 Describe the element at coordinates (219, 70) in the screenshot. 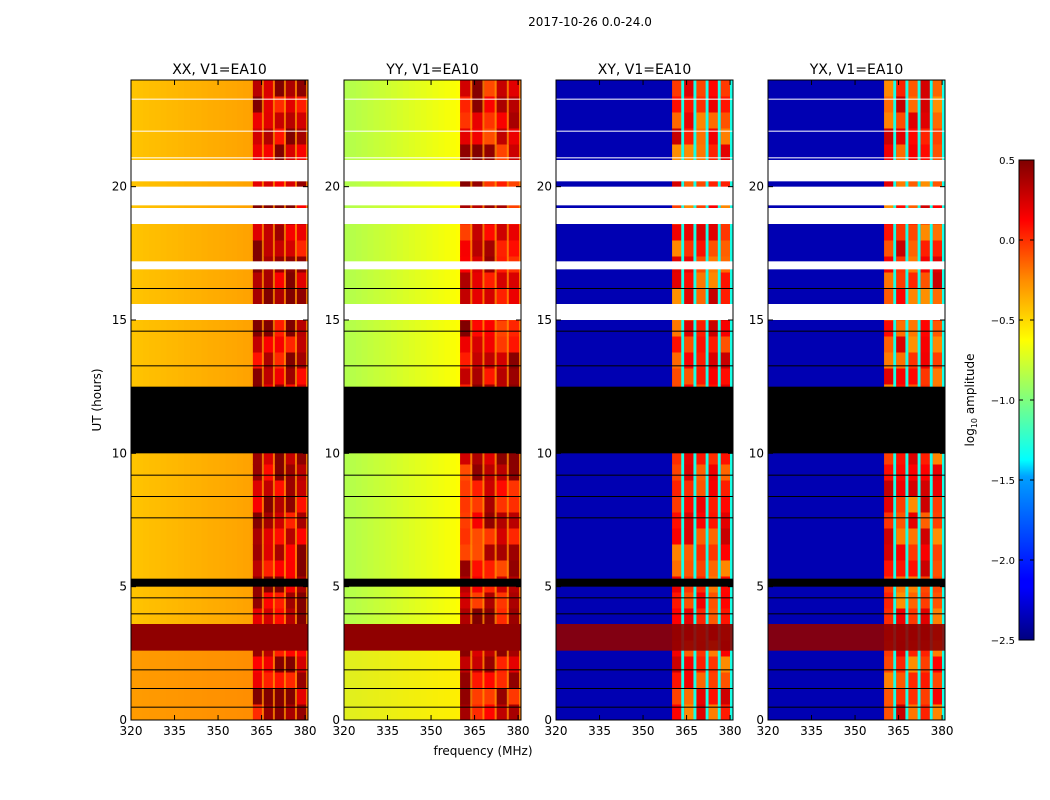

I see `panel-title: XX, V1=EA10` at that location.